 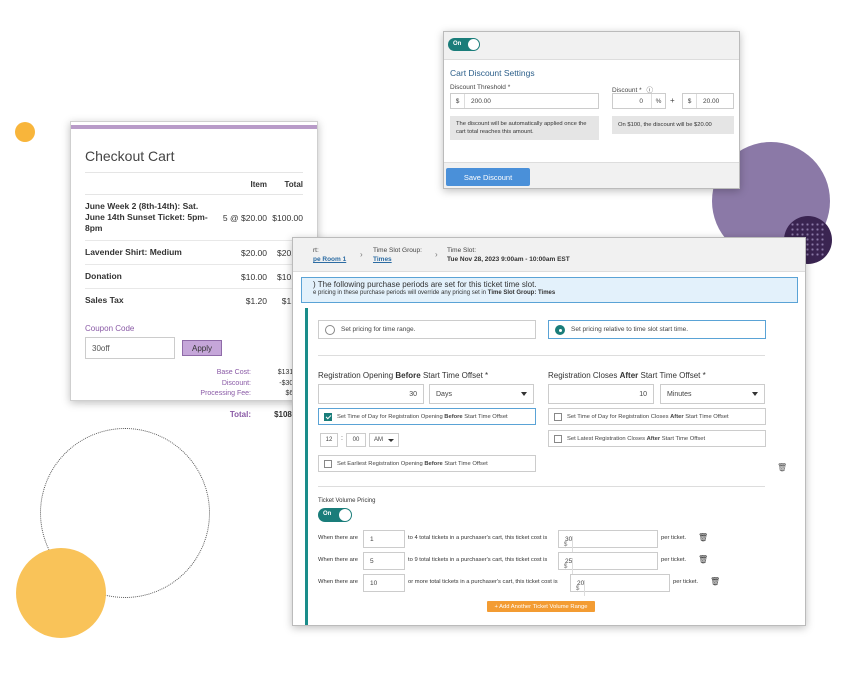 What do you see at coordinates (632, 90) in the screenshot?
I see `discount-amount-label: Discount * ⓘ` at bounding box center [632, 90].